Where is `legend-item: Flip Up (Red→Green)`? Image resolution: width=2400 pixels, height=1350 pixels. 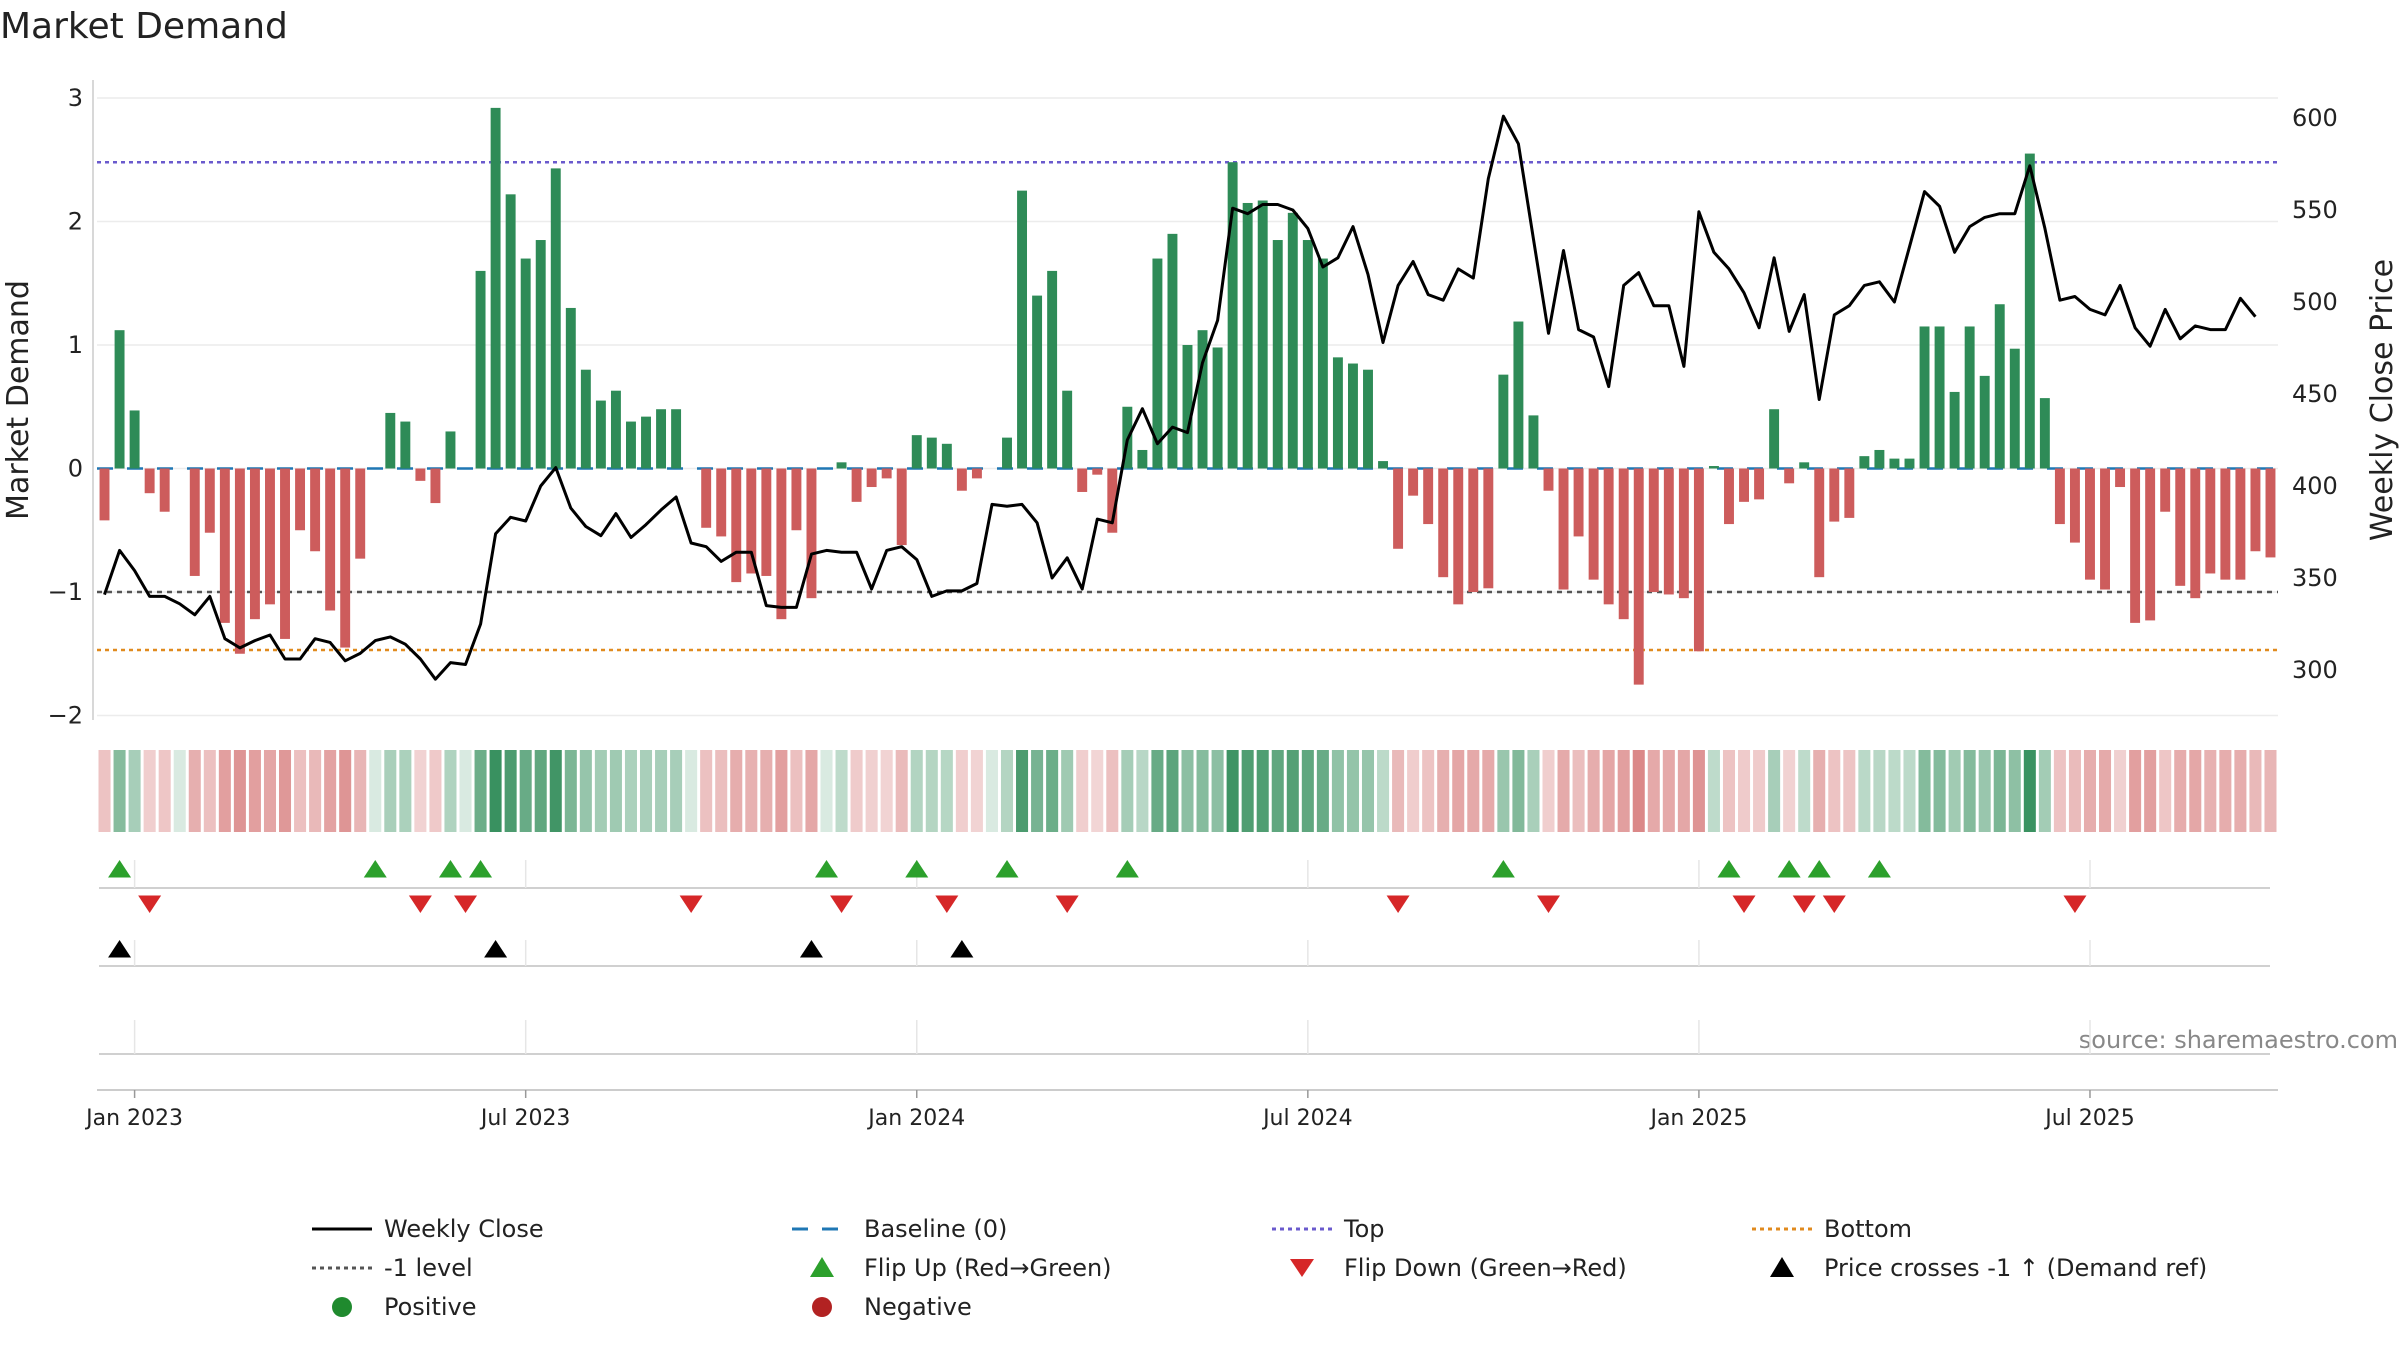 legend-item: Flip Up (Red→Green) is located at coordinates (961, 1268).